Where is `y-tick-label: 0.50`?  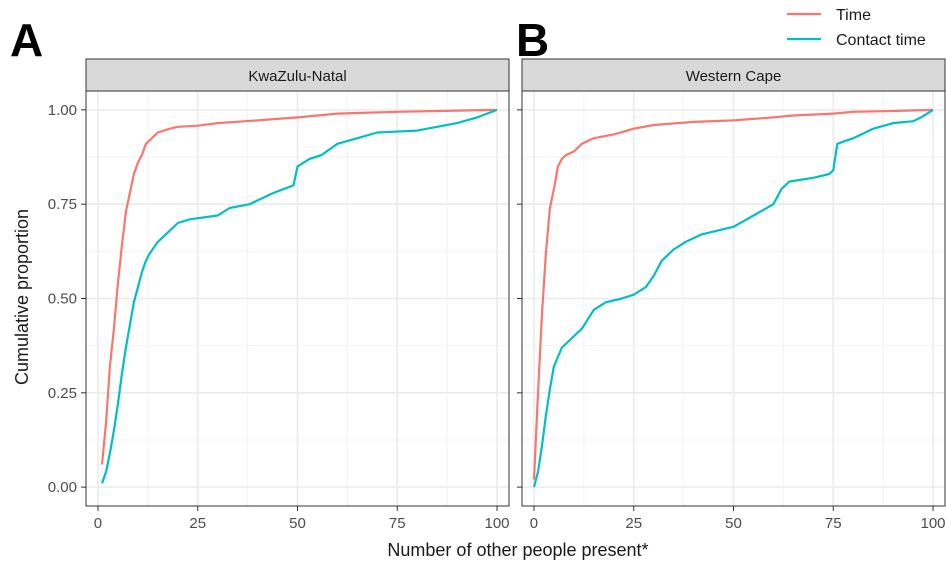
y-tick-label: 0.50 is located at coordinates (62, 299).